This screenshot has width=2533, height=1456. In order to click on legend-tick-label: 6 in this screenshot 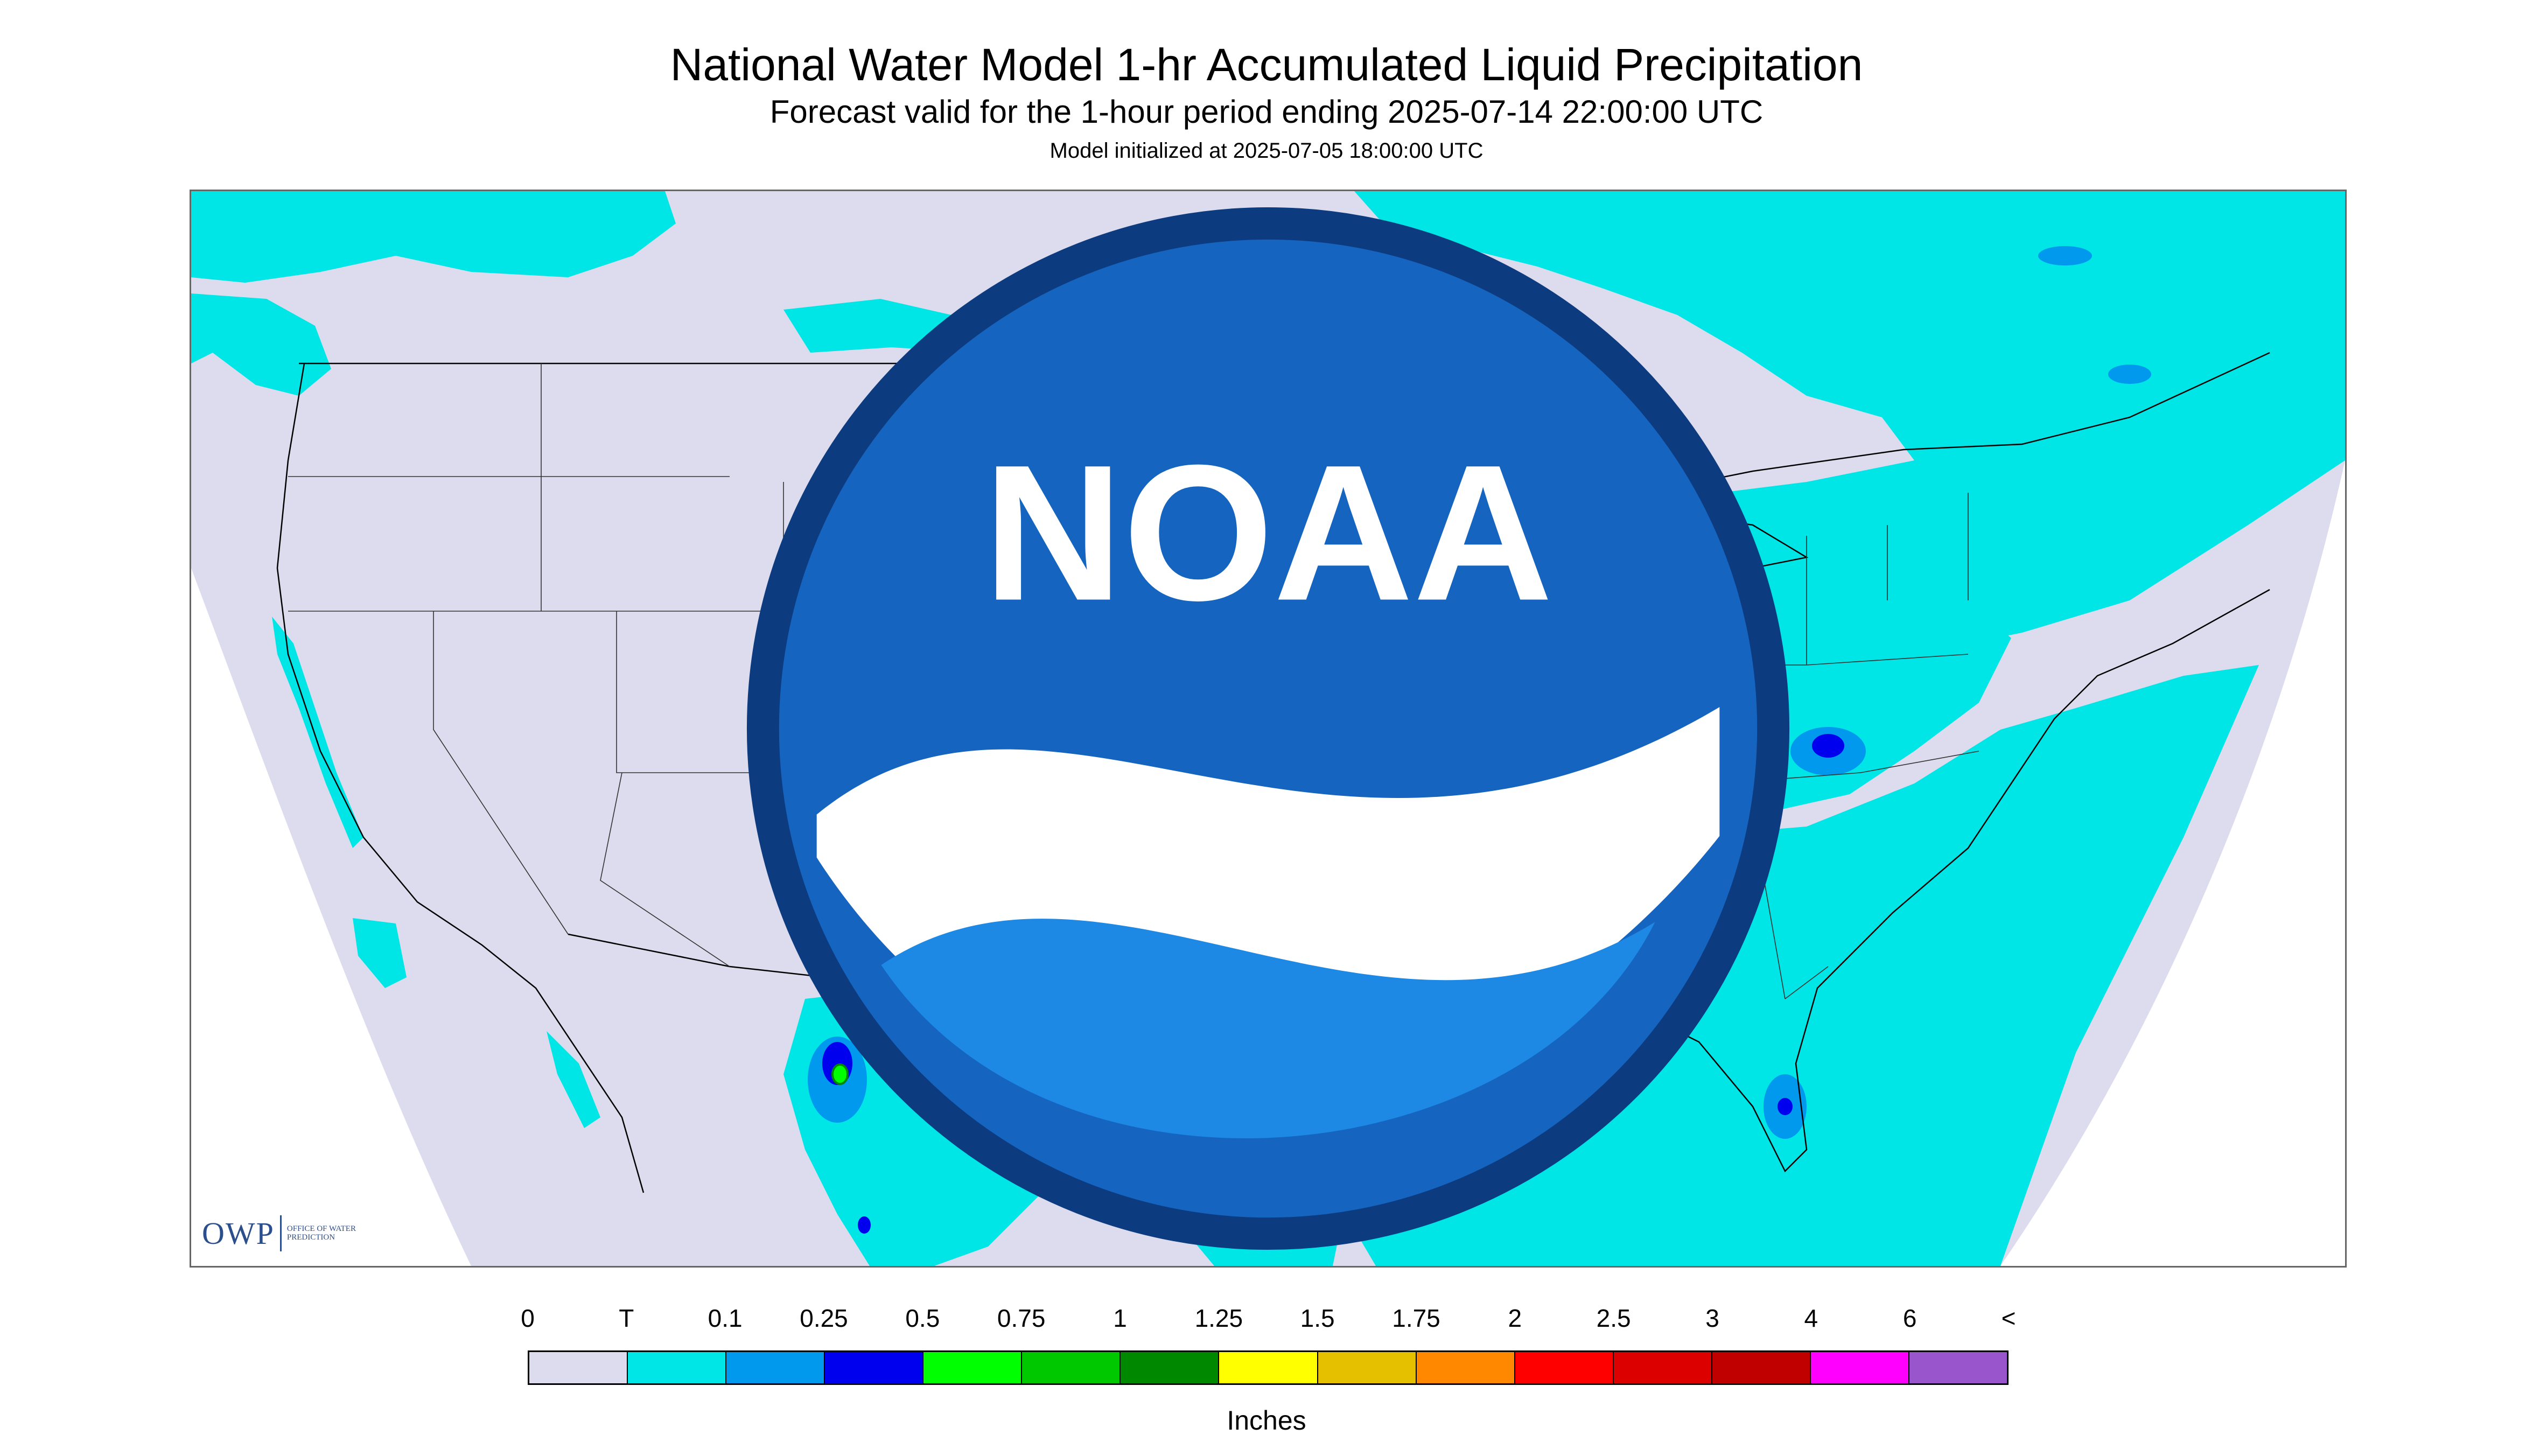, I will do `click(1910, 1318)`.